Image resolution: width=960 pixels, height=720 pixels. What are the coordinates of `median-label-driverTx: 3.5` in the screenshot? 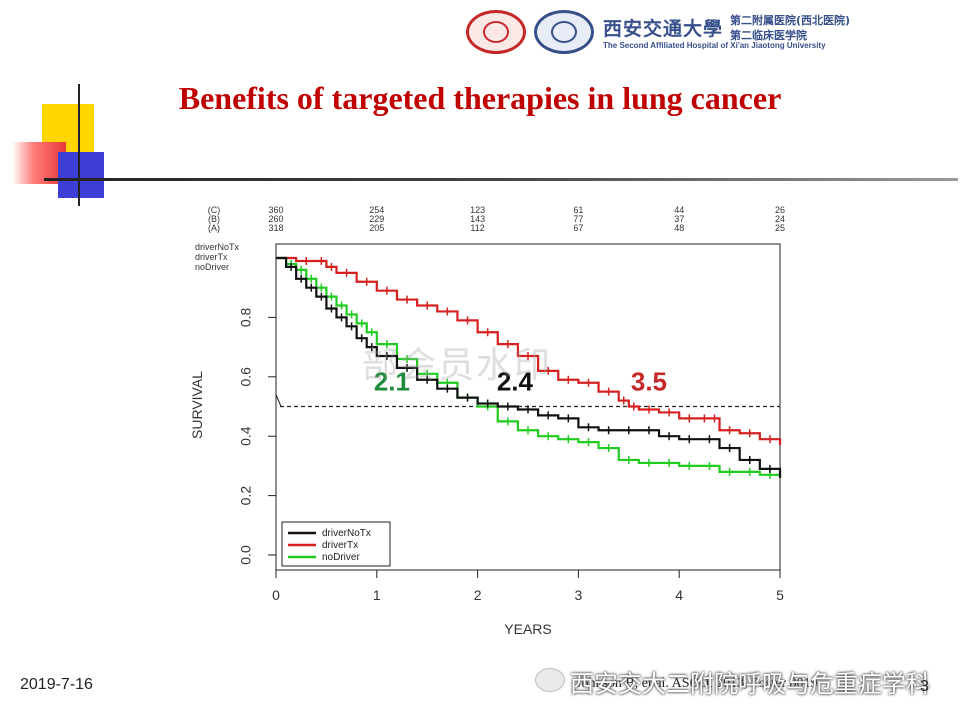 It's located at (649, 382).